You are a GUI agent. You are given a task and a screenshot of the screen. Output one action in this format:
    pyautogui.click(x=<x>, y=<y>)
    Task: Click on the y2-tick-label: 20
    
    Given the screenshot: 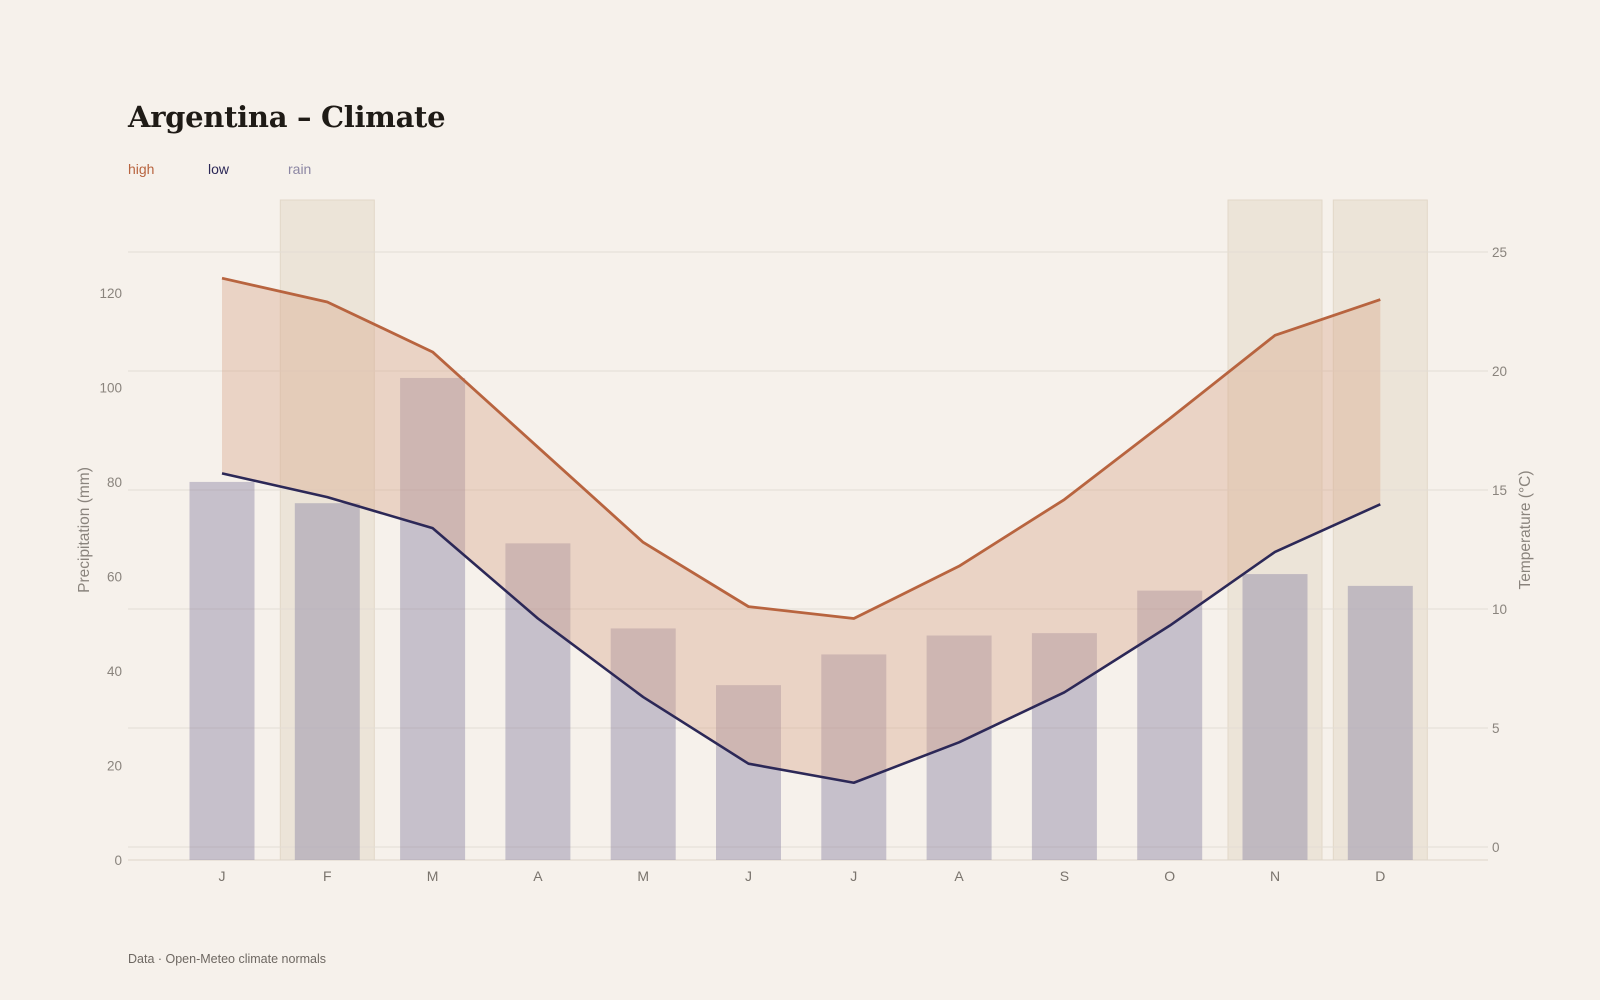 What is the action you would take?
    pyautogui.click(x=1499, y=371)
    